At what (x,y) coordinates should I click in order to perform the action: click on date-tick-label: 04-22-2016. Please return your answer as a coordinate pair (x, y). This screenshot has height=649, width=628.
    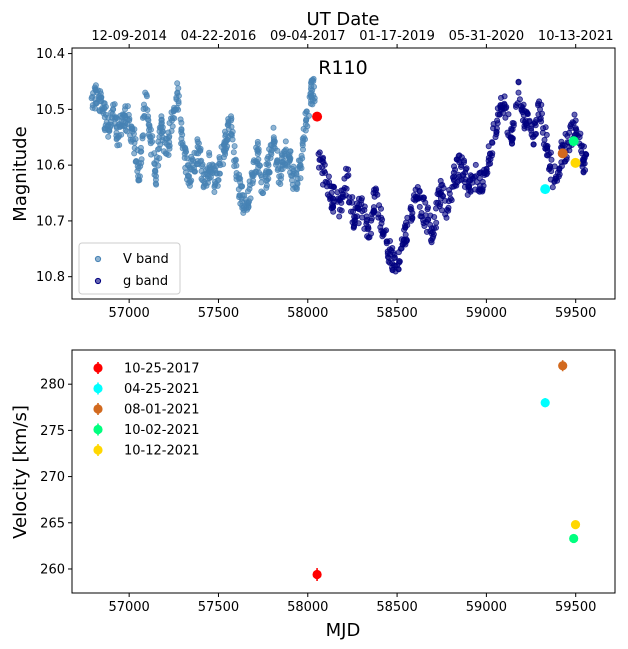
    Looking at the image, I should click on (219, 36).